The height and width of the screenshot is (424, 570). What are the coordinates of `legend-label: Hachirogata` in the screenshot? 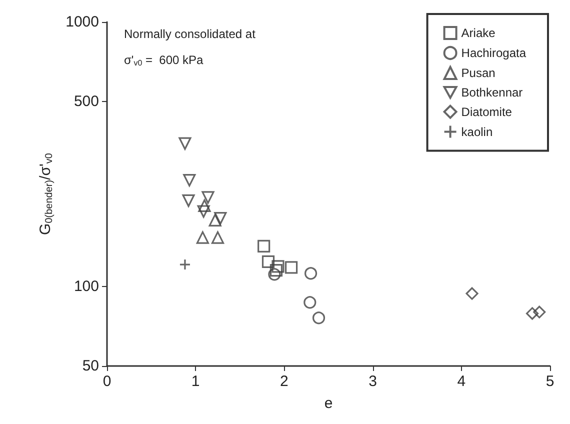 It's located at (493, 53).